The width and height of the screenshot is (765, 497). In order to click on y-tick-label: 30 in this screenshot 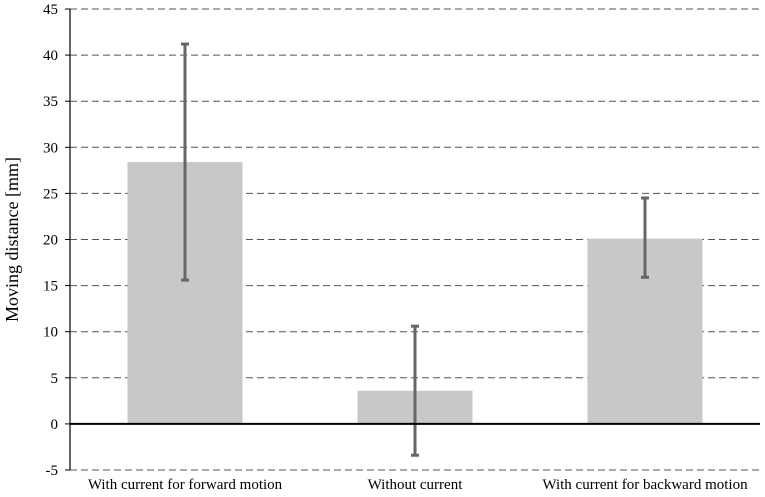, I will do `click(50, 148)`.